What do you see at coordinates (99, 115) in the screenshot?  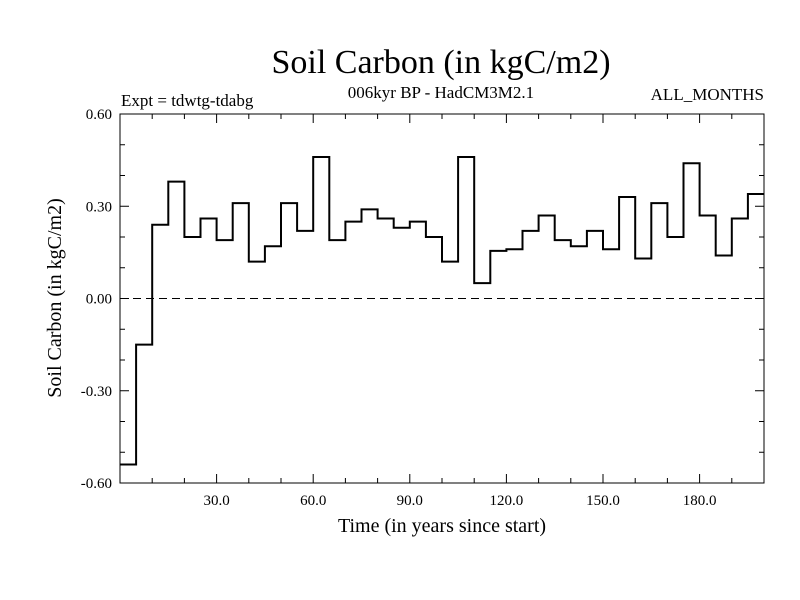 I see `y-tick-label: 0.60` at bounding box center [99, 115].